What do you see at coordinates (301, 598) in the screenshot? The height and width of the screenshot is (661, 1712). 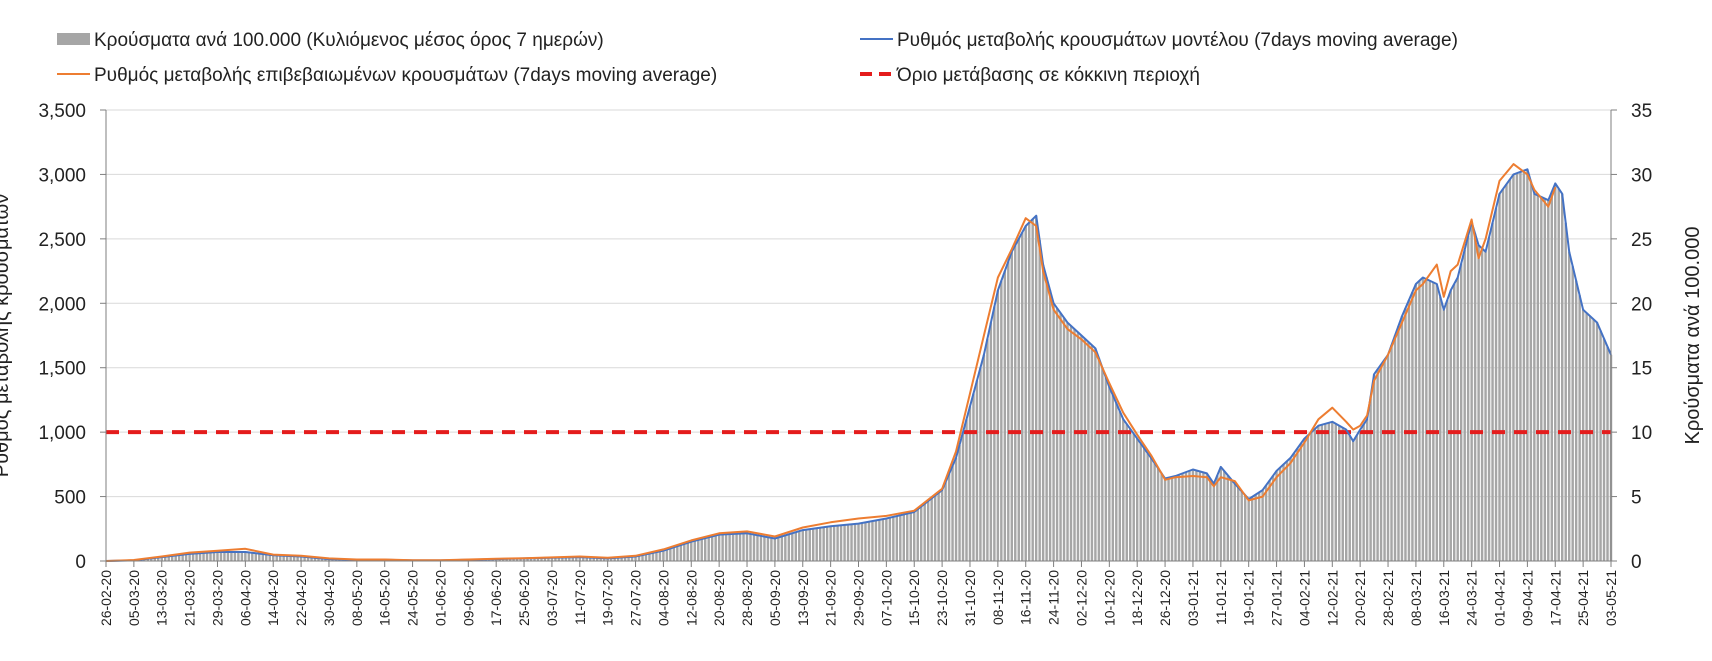 I see `x-tick-label: 22-04-20` at bounding box center [301, 598].